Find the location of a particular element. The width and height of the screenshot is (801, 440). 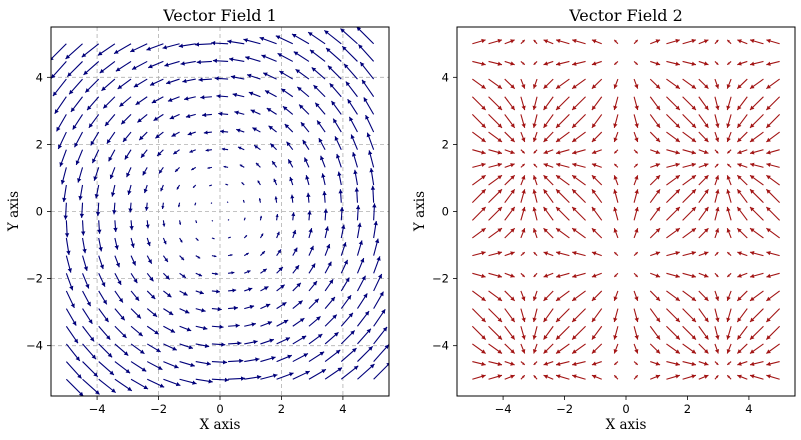

y-tick-label: 0 is located at coordinates (39, 212).